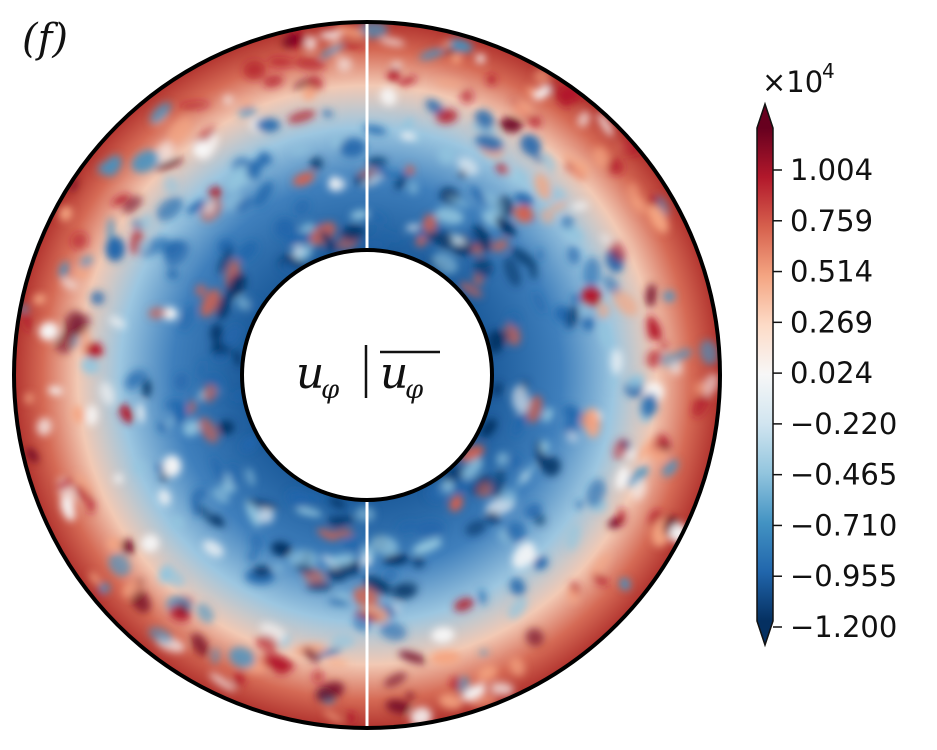  I want to click on panel-label: (f), so click(45, 39).